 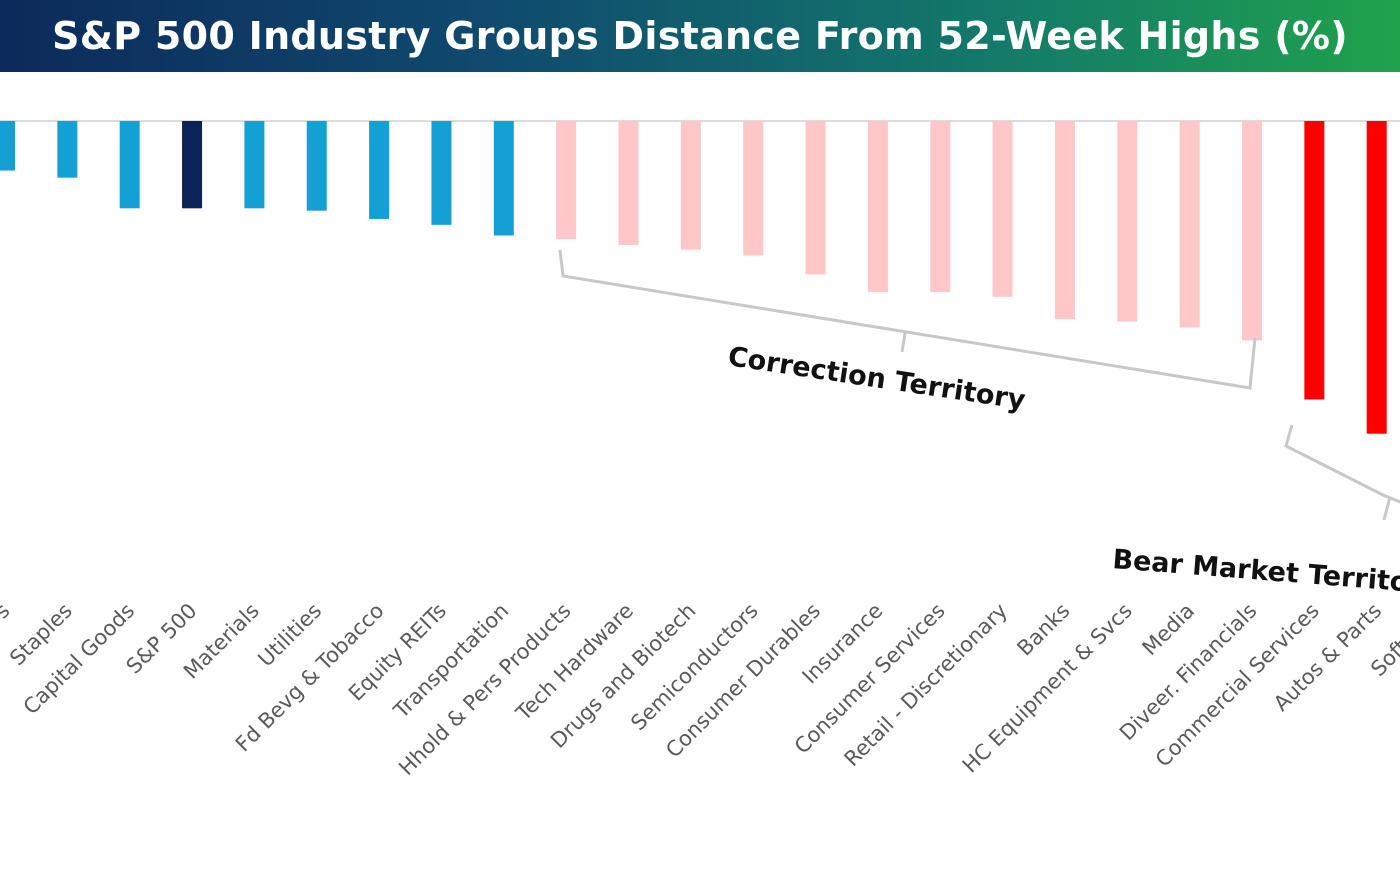 I want to click on bear-bracket-notch, so click(x=1387, y=508).